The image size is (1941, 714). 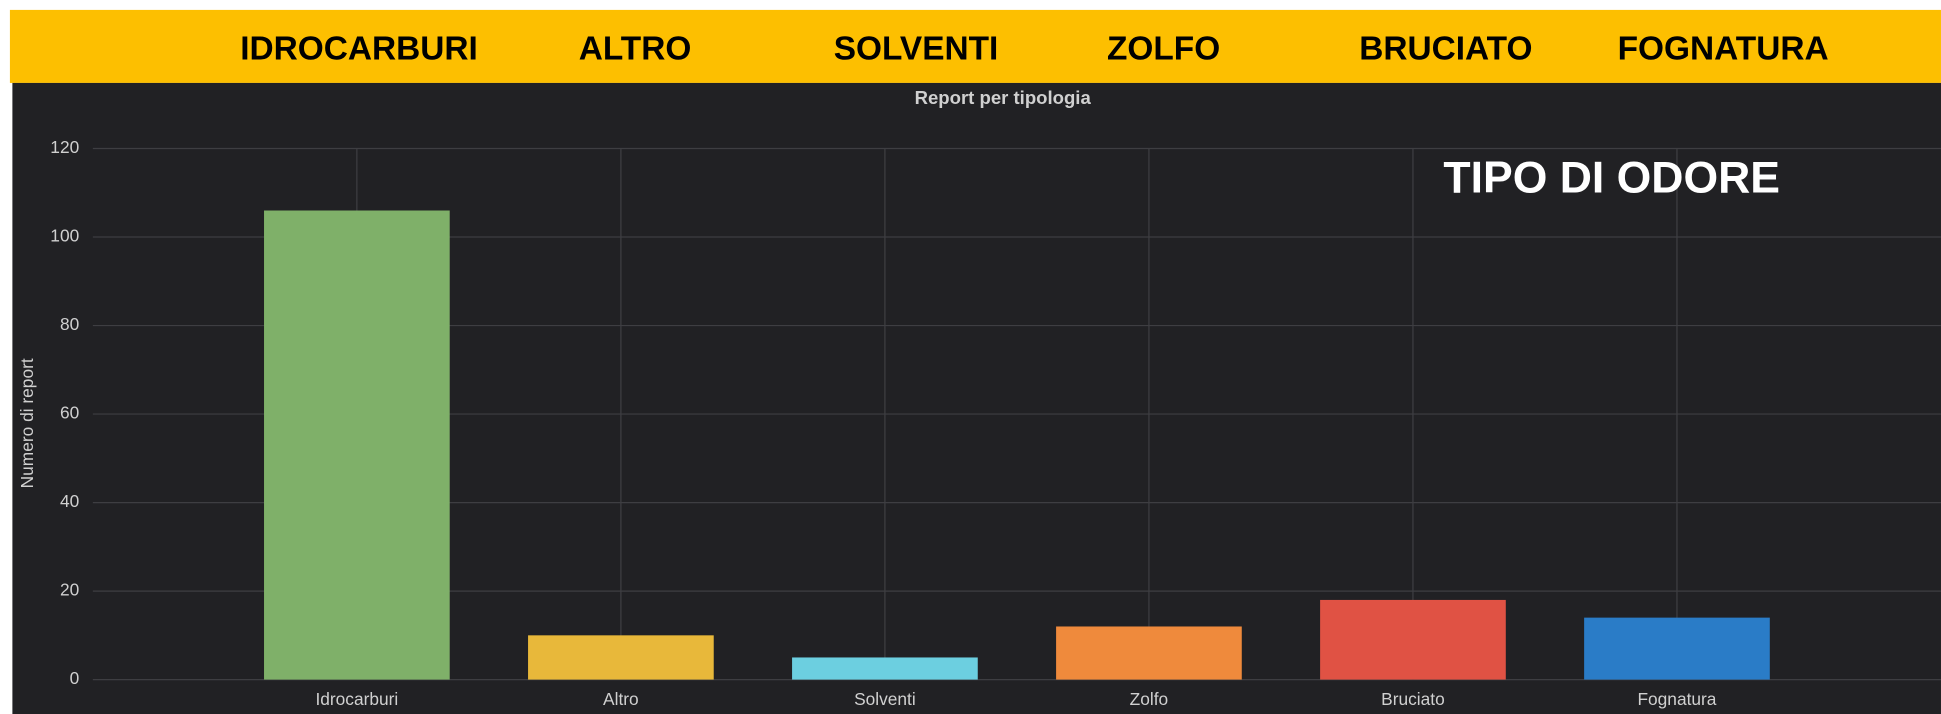 I want to click on banner-label: FOGNATURA, so click(x=1723, y=49).